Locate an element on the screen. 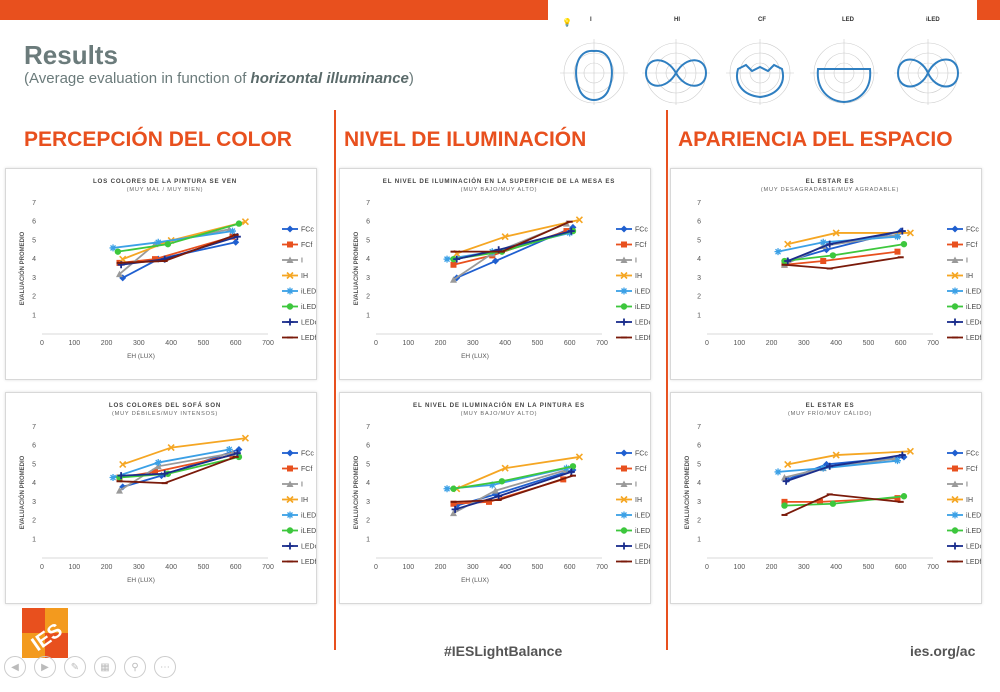 The width and height of the screenshot is (1000, 692). legend-item: I is located at coordinates (292, 260).